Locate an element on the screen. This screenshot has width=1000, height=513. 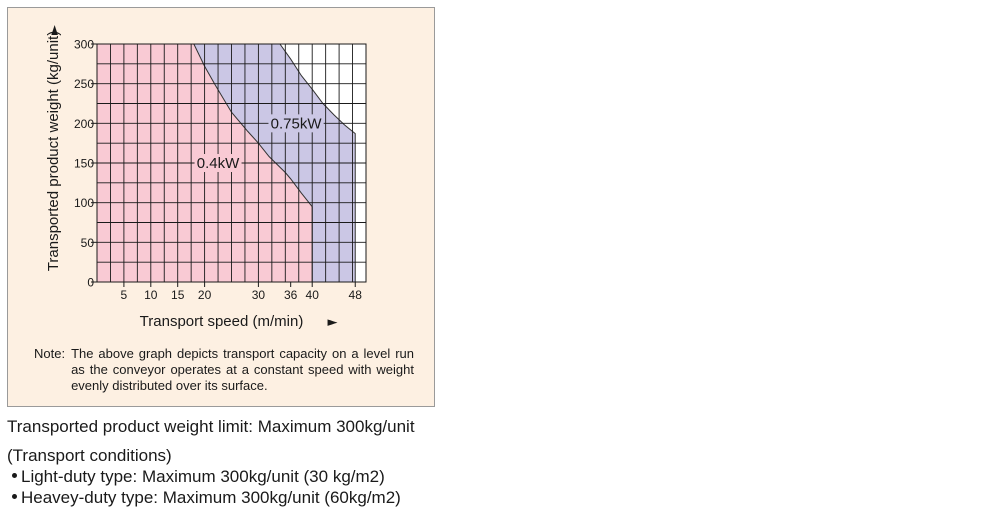
series-label-0-75kw: 0.75kW is located at coordinates (297, 123).